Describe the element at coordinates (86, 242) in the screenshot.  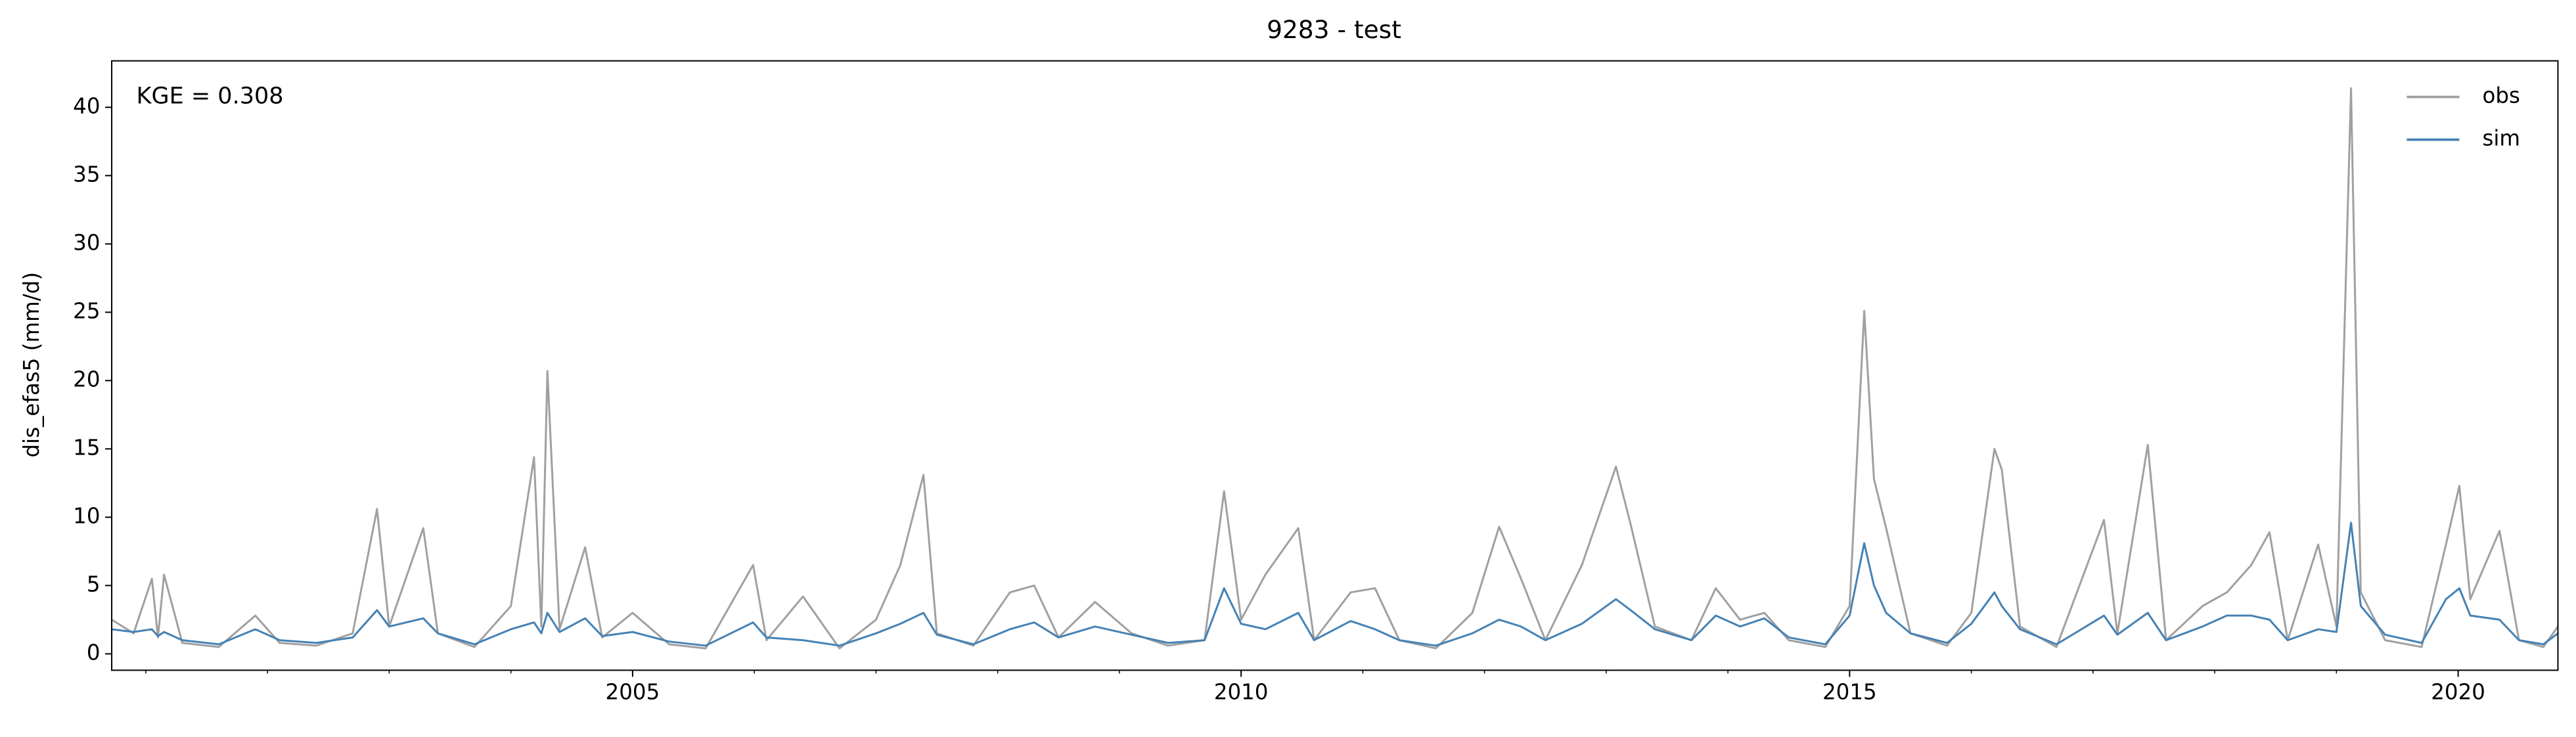
I see `y-tick-label: 30` at that location.